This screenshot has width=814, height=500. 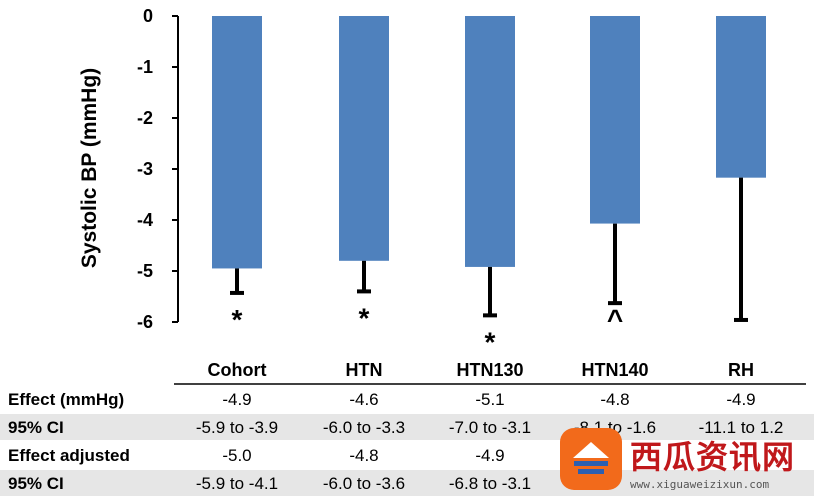 What do you see at coordinates (66, 399) in the screenshot?
I see `table-row-label: Effect (mmHg)` at bounding box center [66, 399].